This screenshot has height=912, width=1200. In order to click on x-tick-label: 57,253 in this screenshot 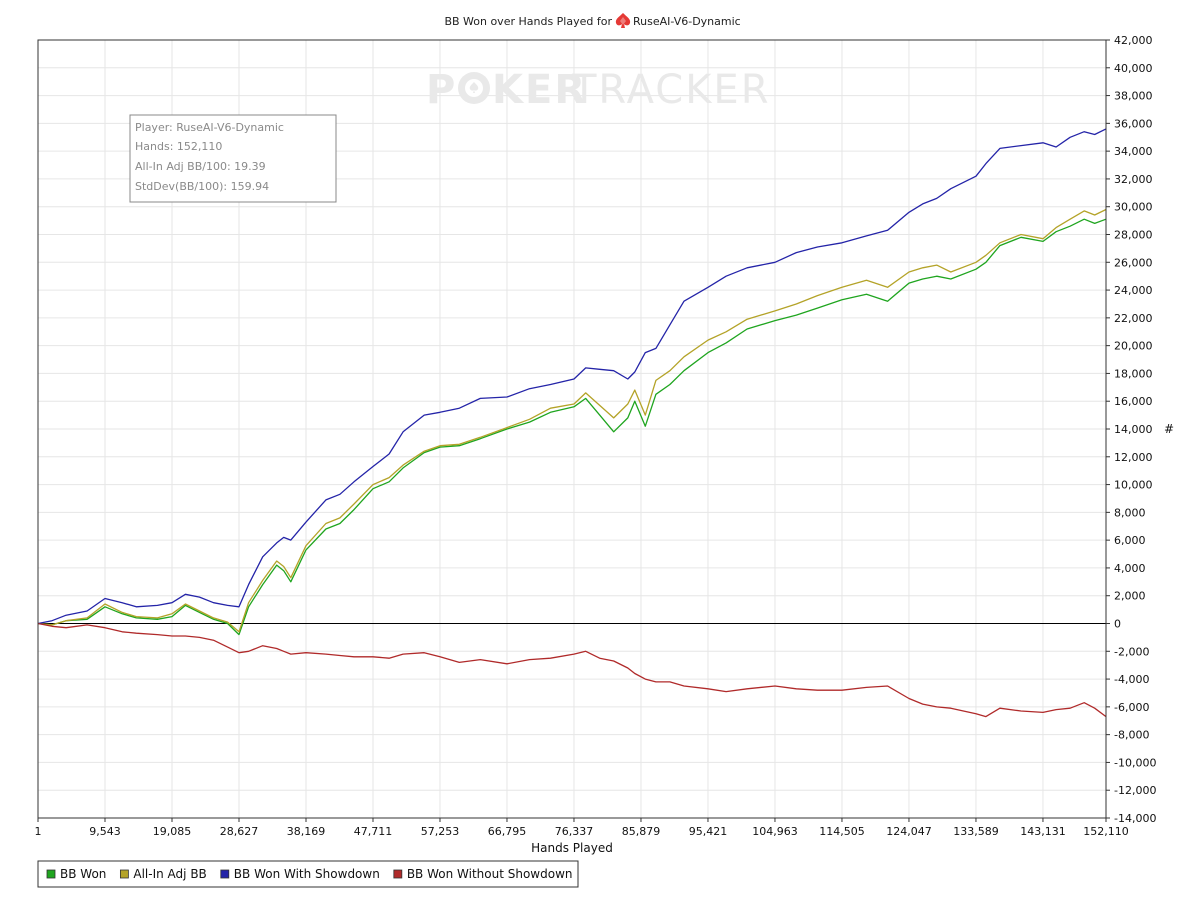, I will do `click(440, 831)`.